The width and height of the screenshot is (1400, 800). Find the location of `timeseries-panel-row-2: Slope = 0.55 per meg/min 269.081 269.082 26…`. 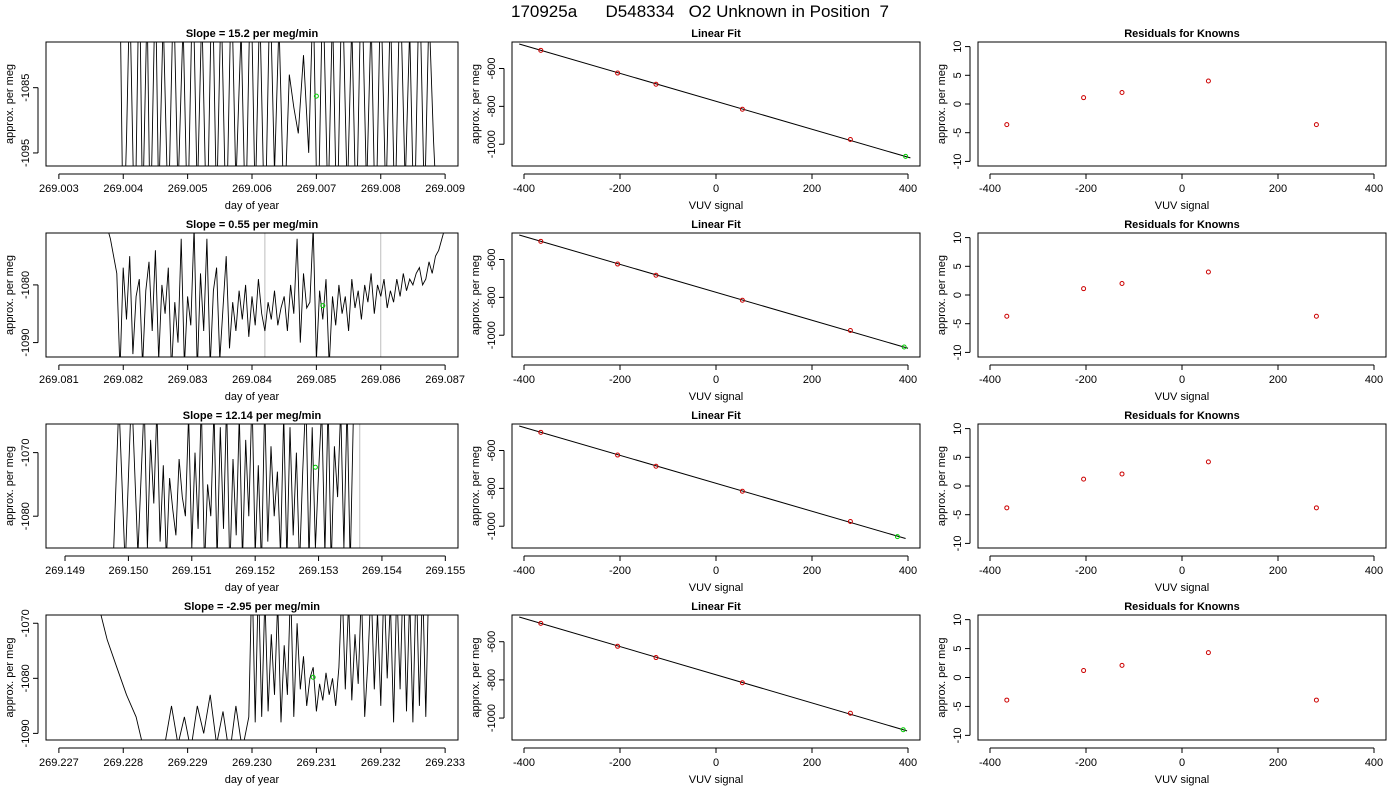

timeseries-panel-row-2: Slope = 0.55 per meg/min 269.081 269.082 26… is located at coordinates (234, 311).